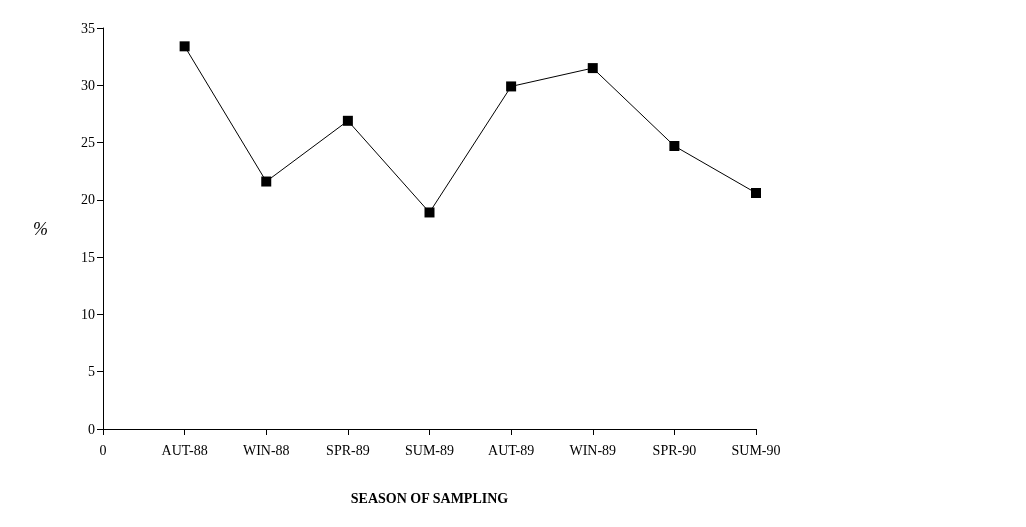  I want to click on y-tick-label: 0, so click(91, 429).